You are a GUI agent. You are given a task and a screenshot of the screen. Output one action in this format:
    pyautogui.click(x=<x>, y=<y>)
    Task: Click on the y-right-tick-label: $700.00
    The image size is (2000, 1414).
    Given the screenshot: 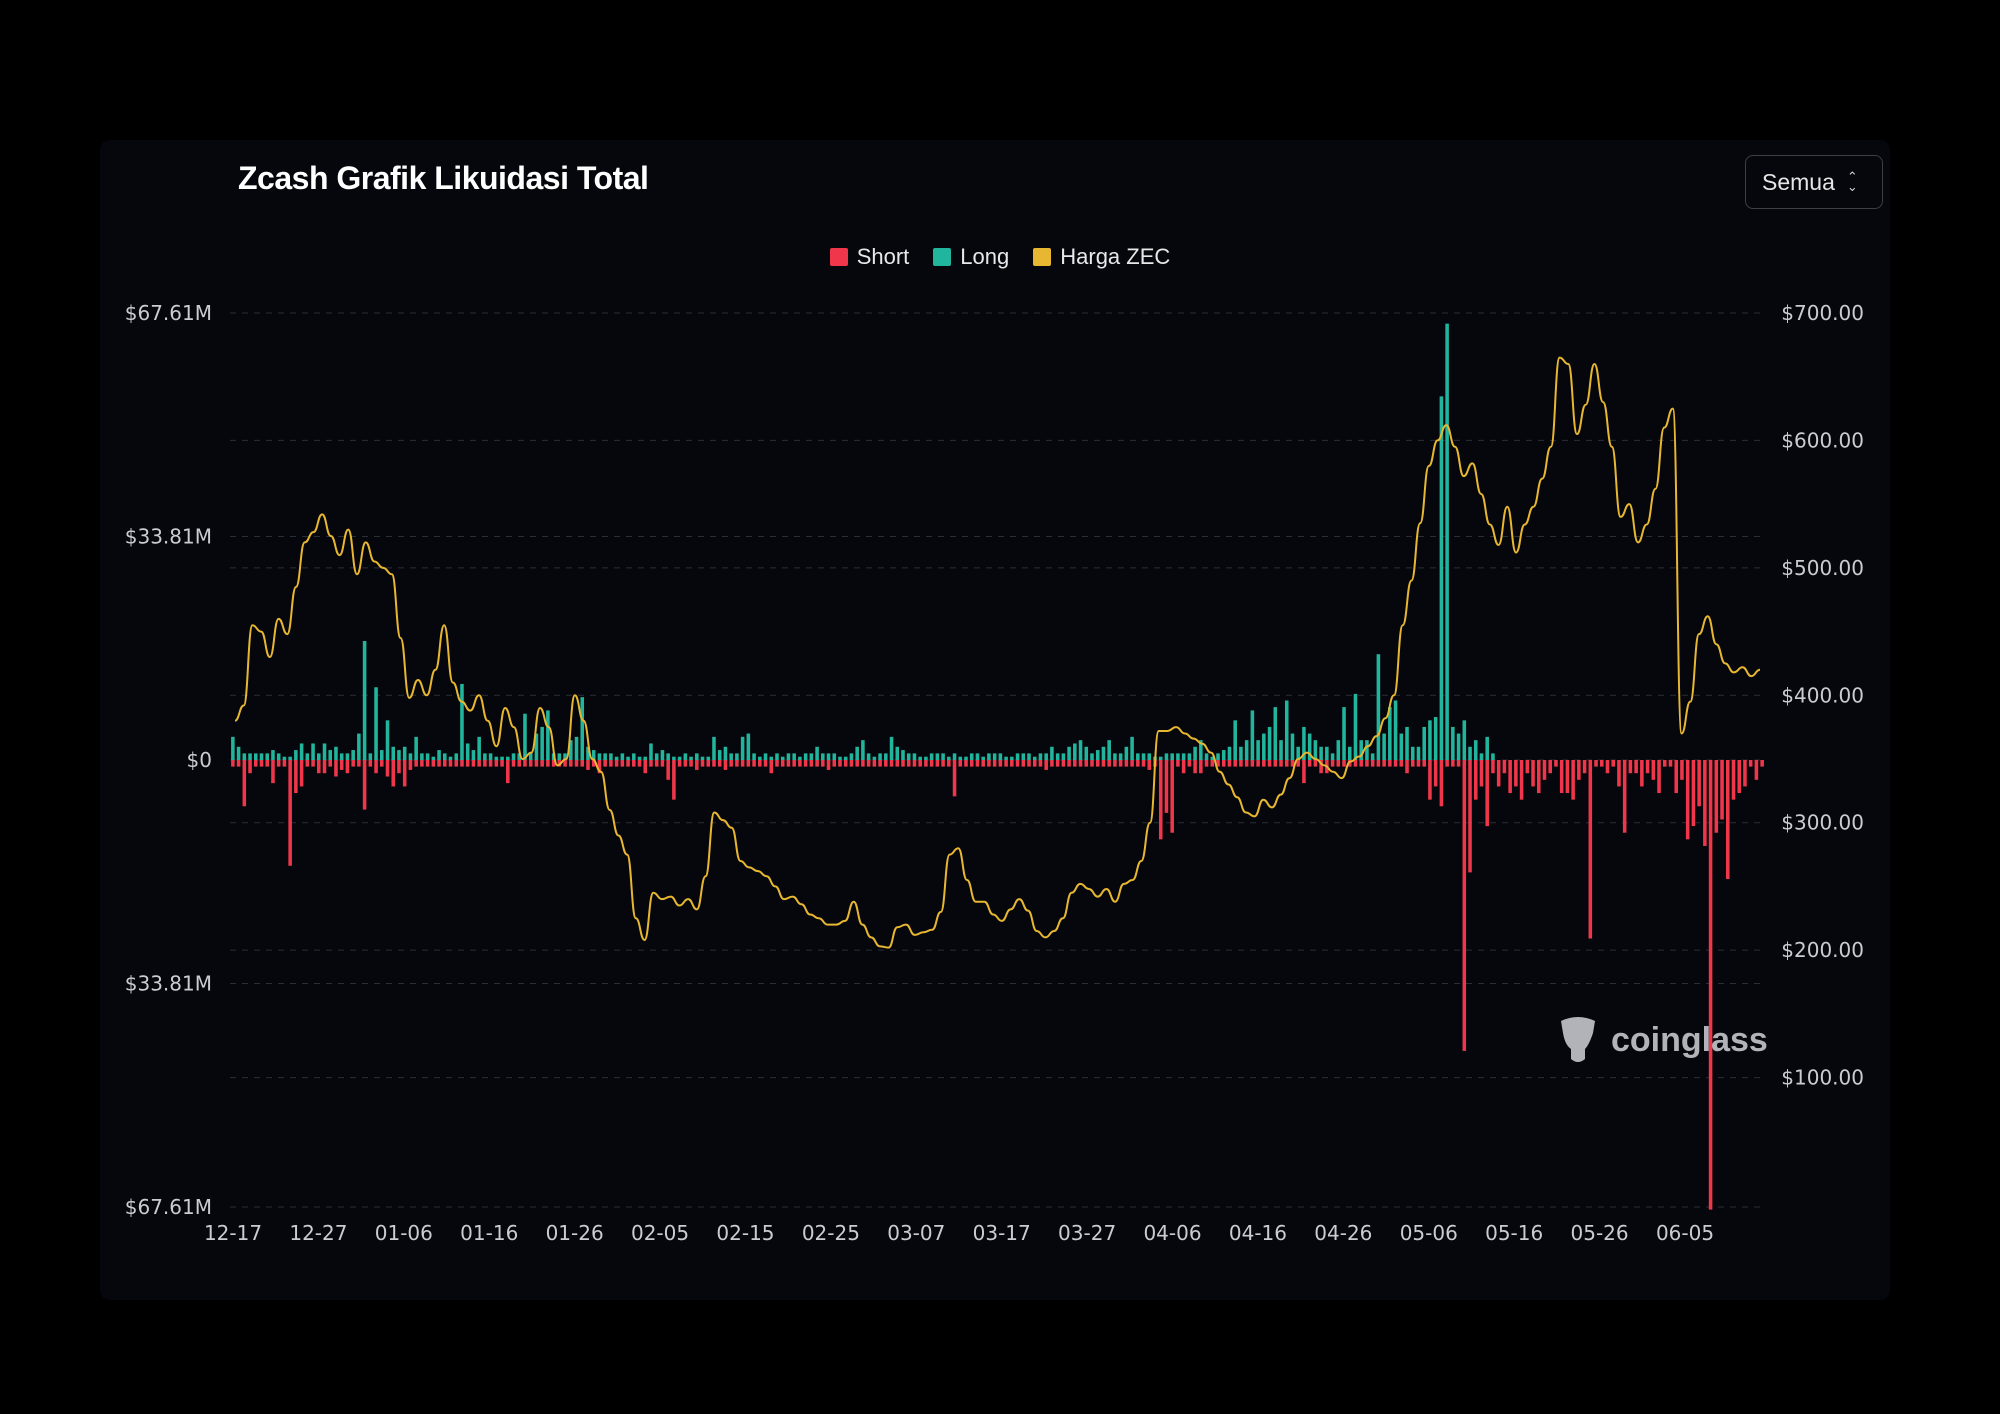 What is the action you would take?
    pyautogui.click(x=1822, y=313)
    